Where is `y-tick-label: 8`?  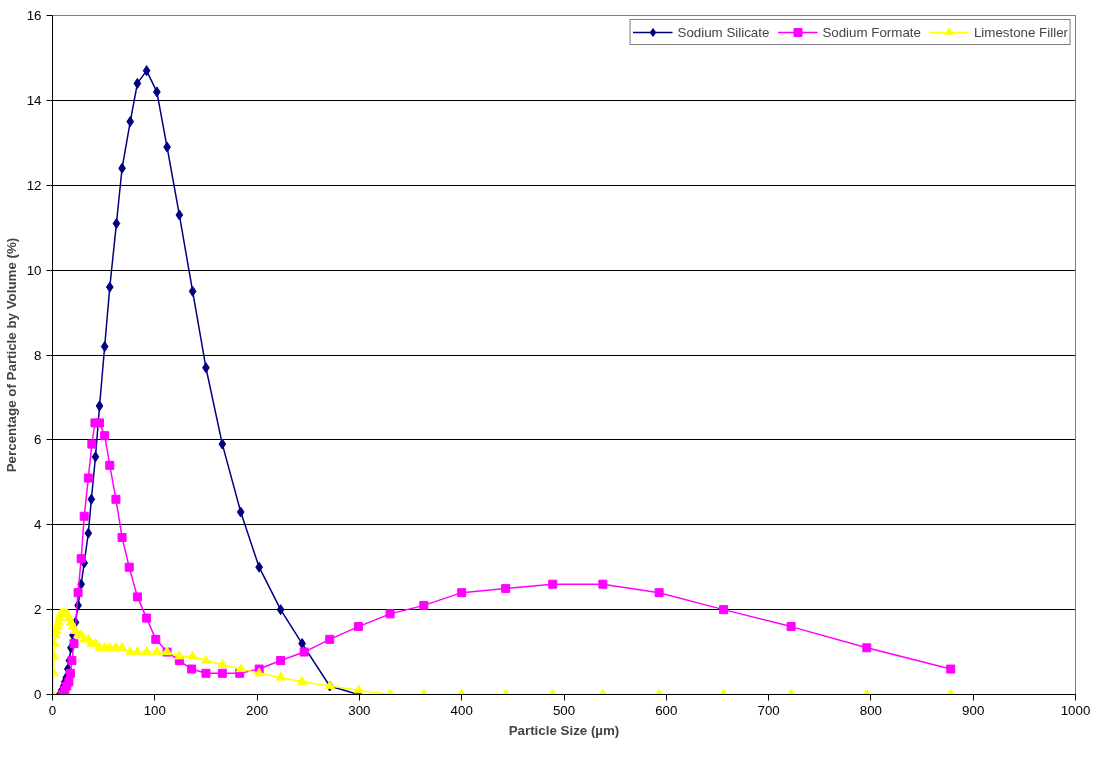
y-tick-label: 8 is located at coordinates (38, 355).